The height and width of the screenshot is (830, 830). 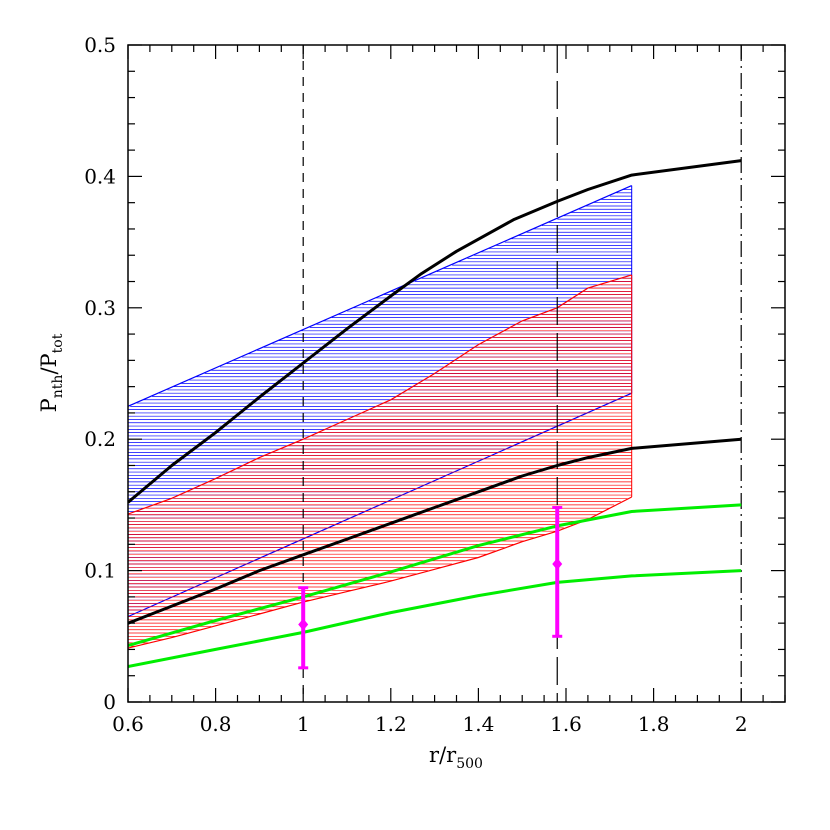 What do you see at coordinates (391, 724) in the screenshot?
I see `x-tick-label: 1.2` at bounding box center [391, 724].